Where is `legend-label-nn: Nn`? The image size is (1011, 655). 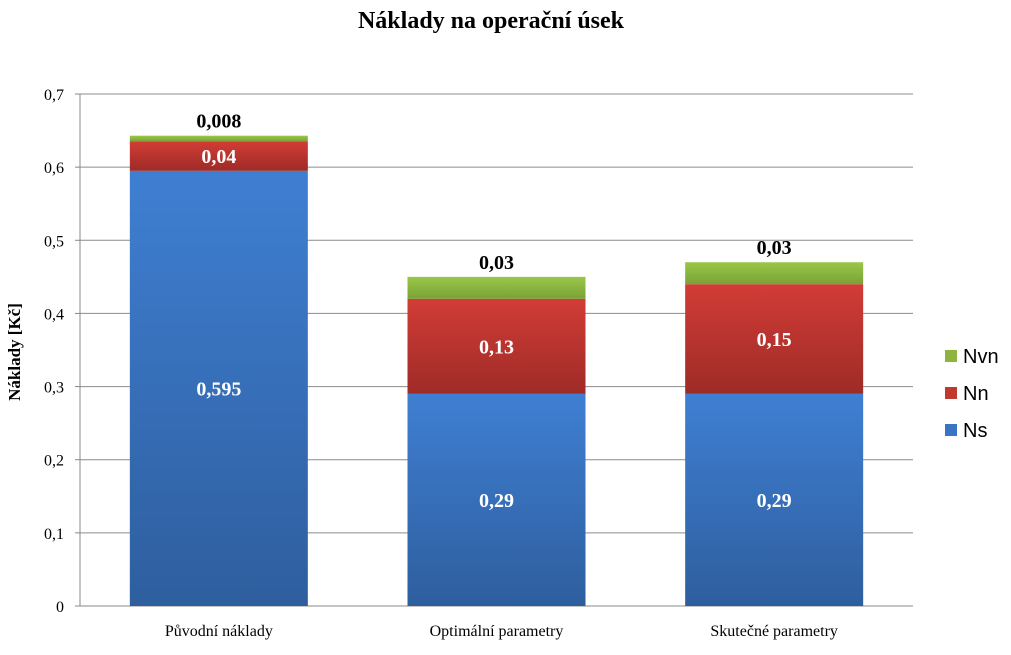 legend-label-nn: Nn is located at coordinates (976, 394).